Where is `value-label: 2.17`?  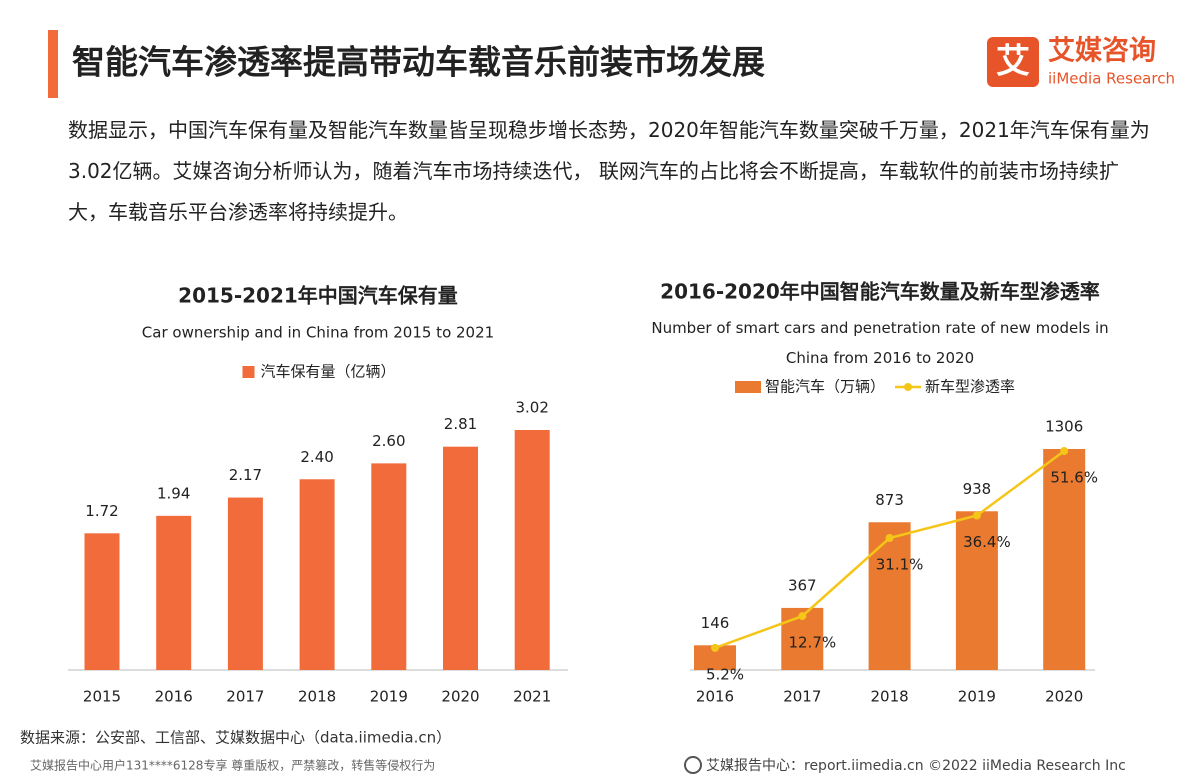 value-label: 2.17 is located at coordinates (245, 475).